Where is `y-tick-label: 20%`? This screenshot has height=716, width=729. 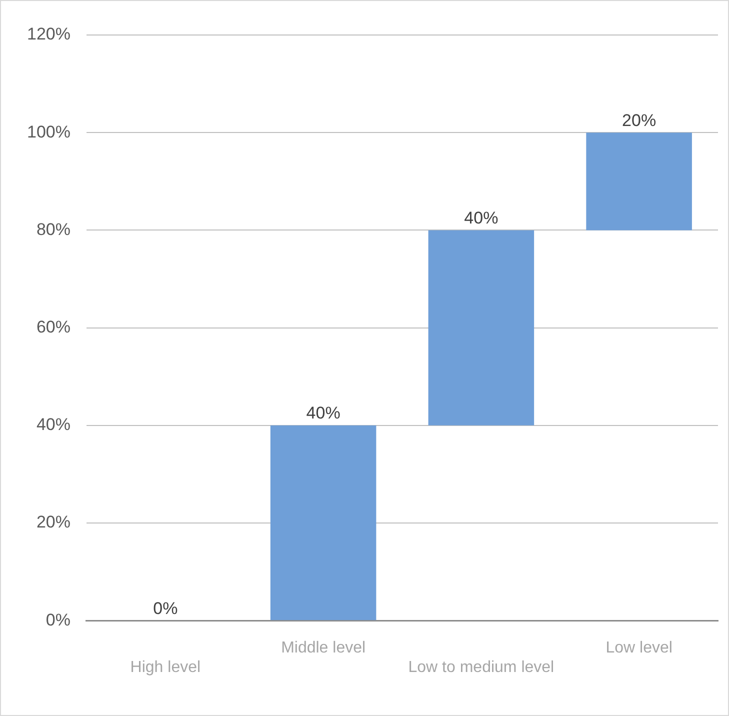
y-tick-label: 20% is located at coordinates (53, 522).